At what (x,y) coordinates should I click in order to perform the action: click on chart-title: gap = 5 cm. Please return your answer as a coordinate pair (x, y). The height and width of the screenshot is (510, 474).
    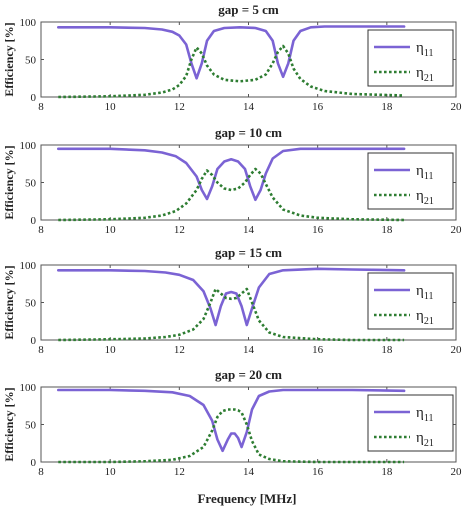
    Looking at the image, I should click on (248, 9).